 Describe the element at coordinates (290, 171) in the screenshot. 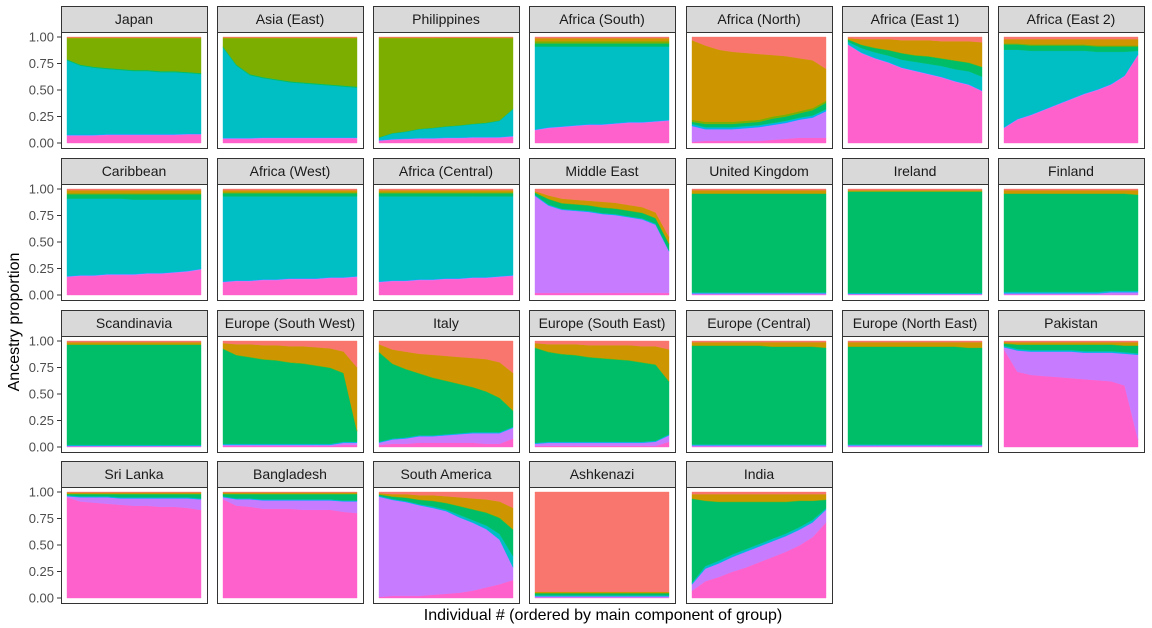

I see `facet-label: Africa (West)` at that location.